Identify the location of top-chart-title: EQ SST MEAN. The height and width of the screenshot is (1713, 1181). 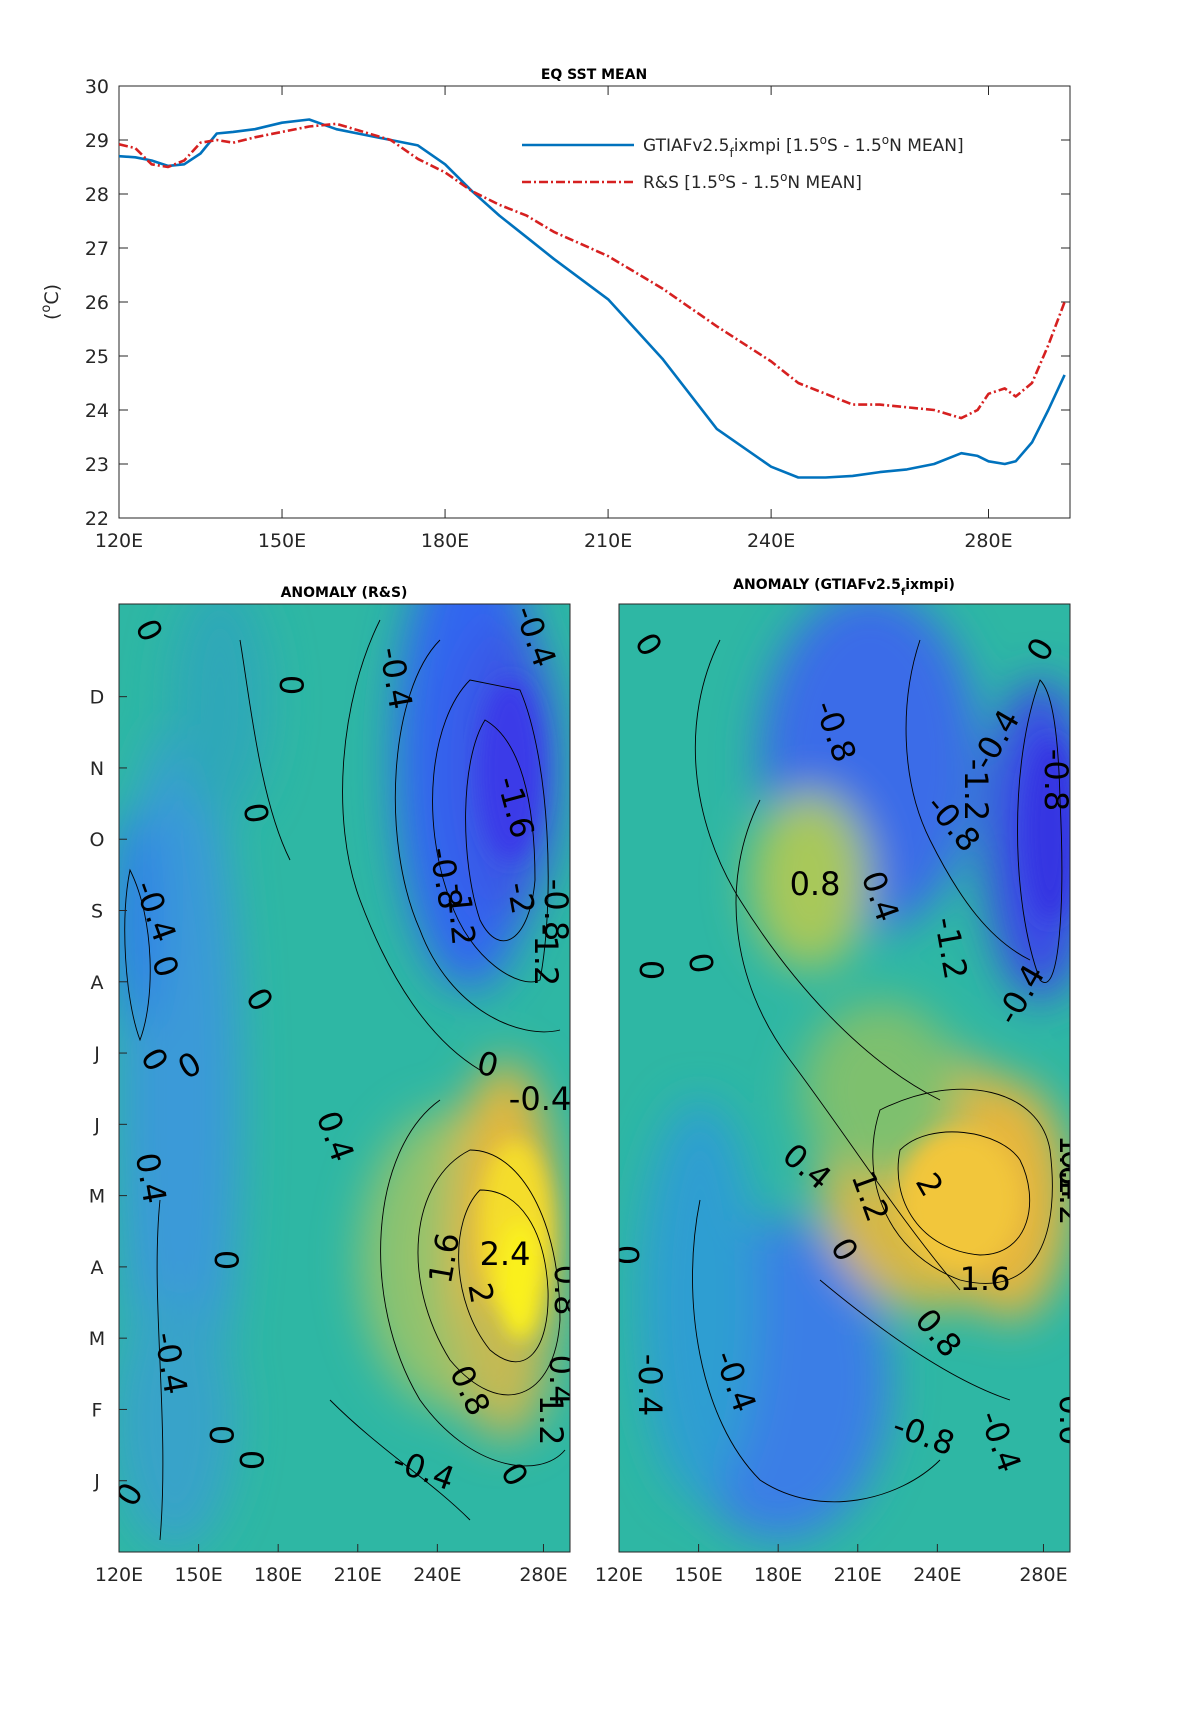
(594, 75).